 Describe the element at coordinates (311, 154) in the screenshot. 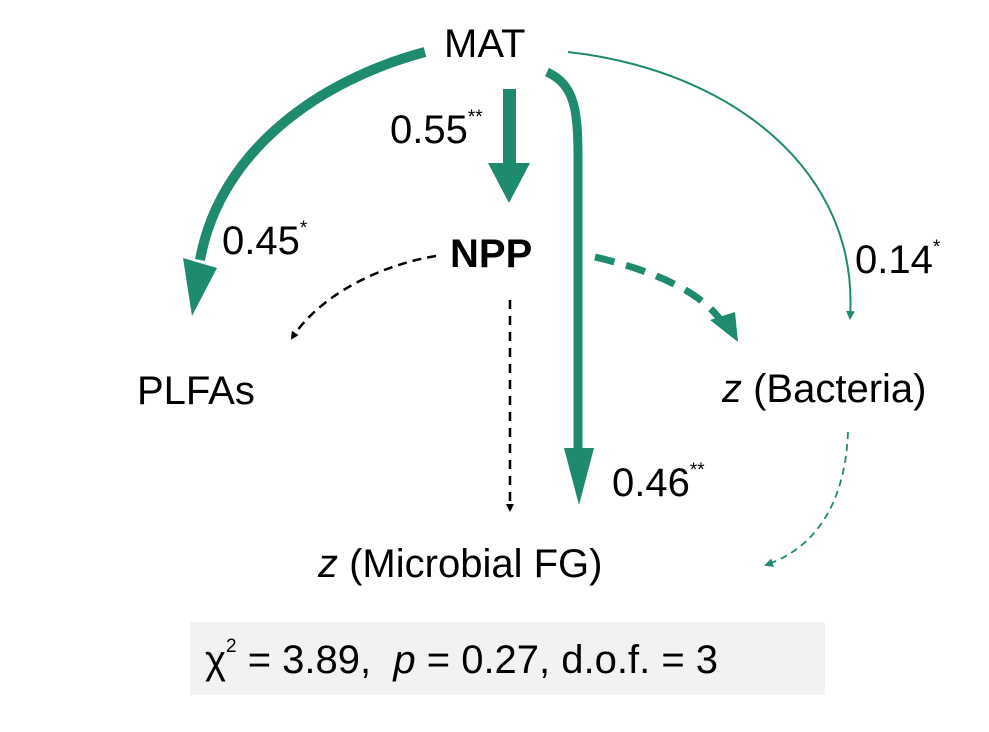

I see `arrow-mat-plfas` at that location.